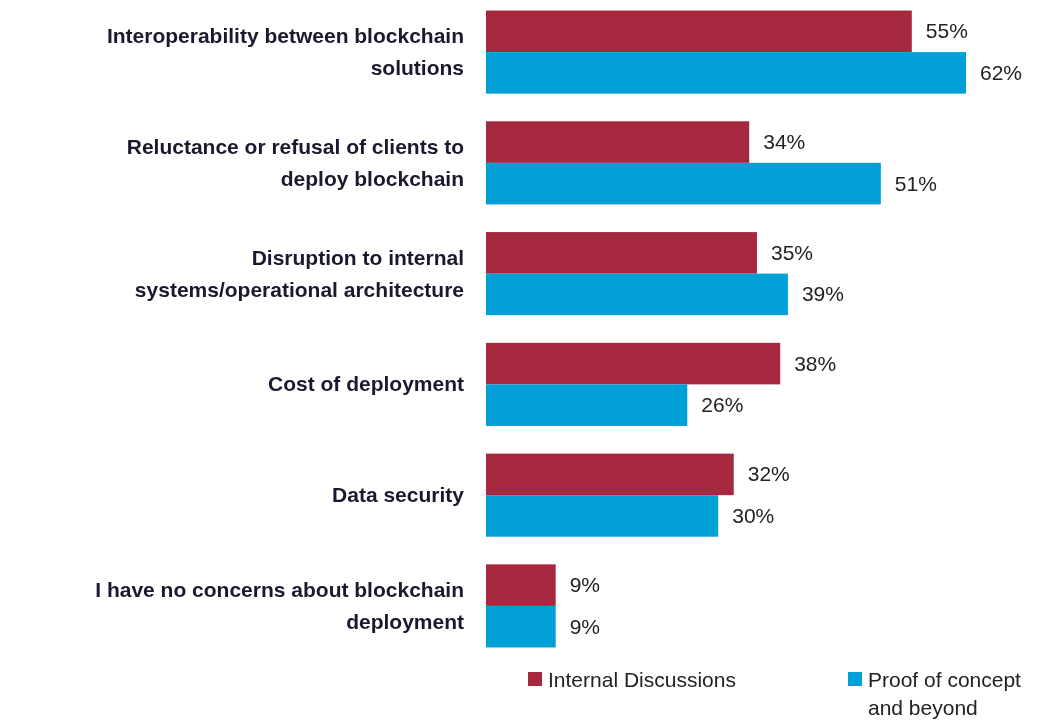  I want to click on data-label: 38%, so click(815, 363).